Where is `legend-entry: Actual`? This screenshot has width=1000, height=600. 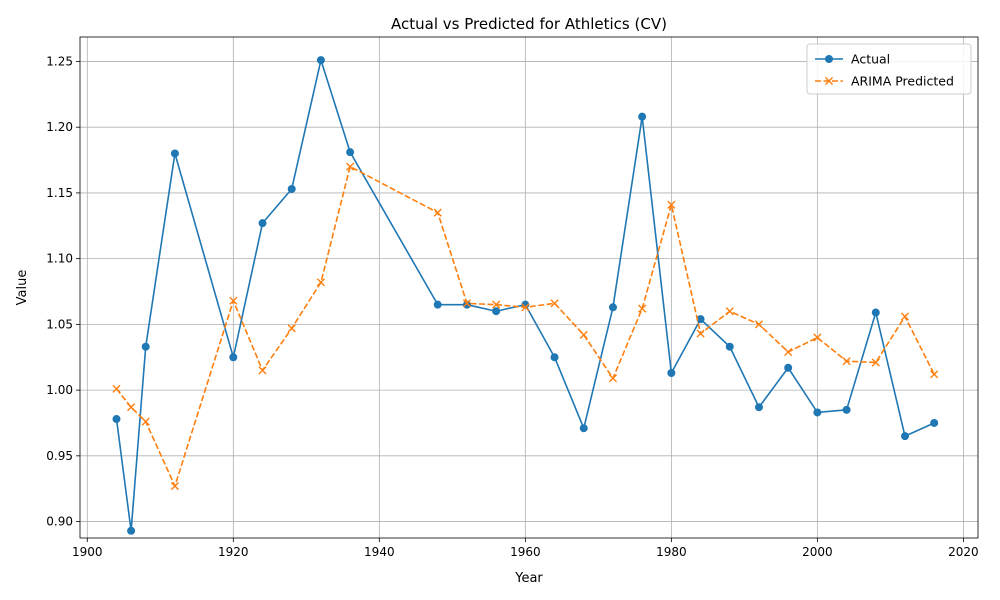 legend-entry: Actual is located at coordinates (852, 59).